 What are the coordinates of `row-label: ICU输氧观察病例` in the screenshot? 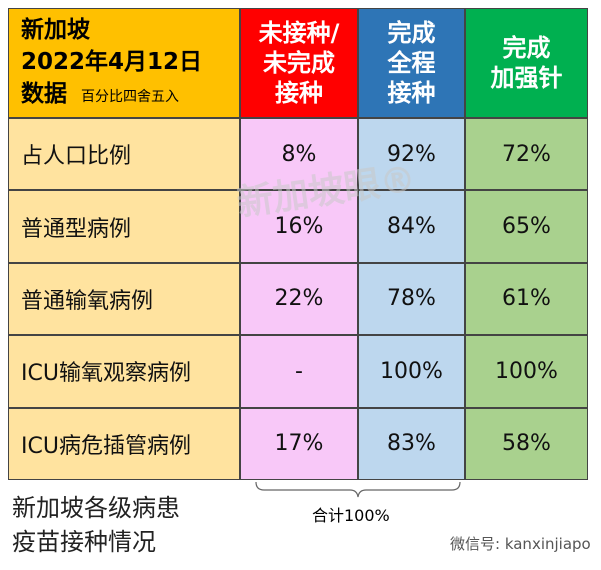 It's located at (124, 371).